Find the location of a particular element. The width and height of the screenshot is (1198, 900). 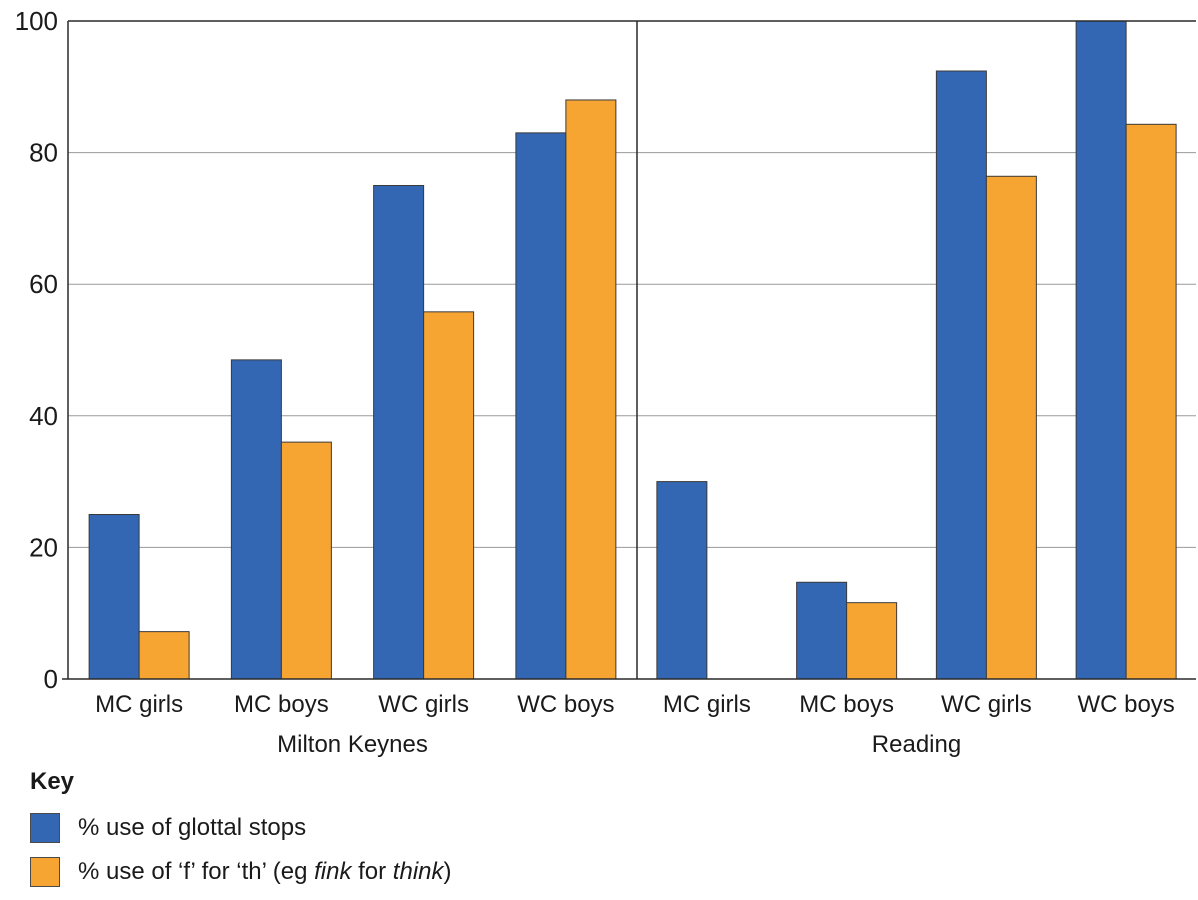

x-tick-label-milton-keynes-mc-boys: MC boys is located at coordinates (281, 704).